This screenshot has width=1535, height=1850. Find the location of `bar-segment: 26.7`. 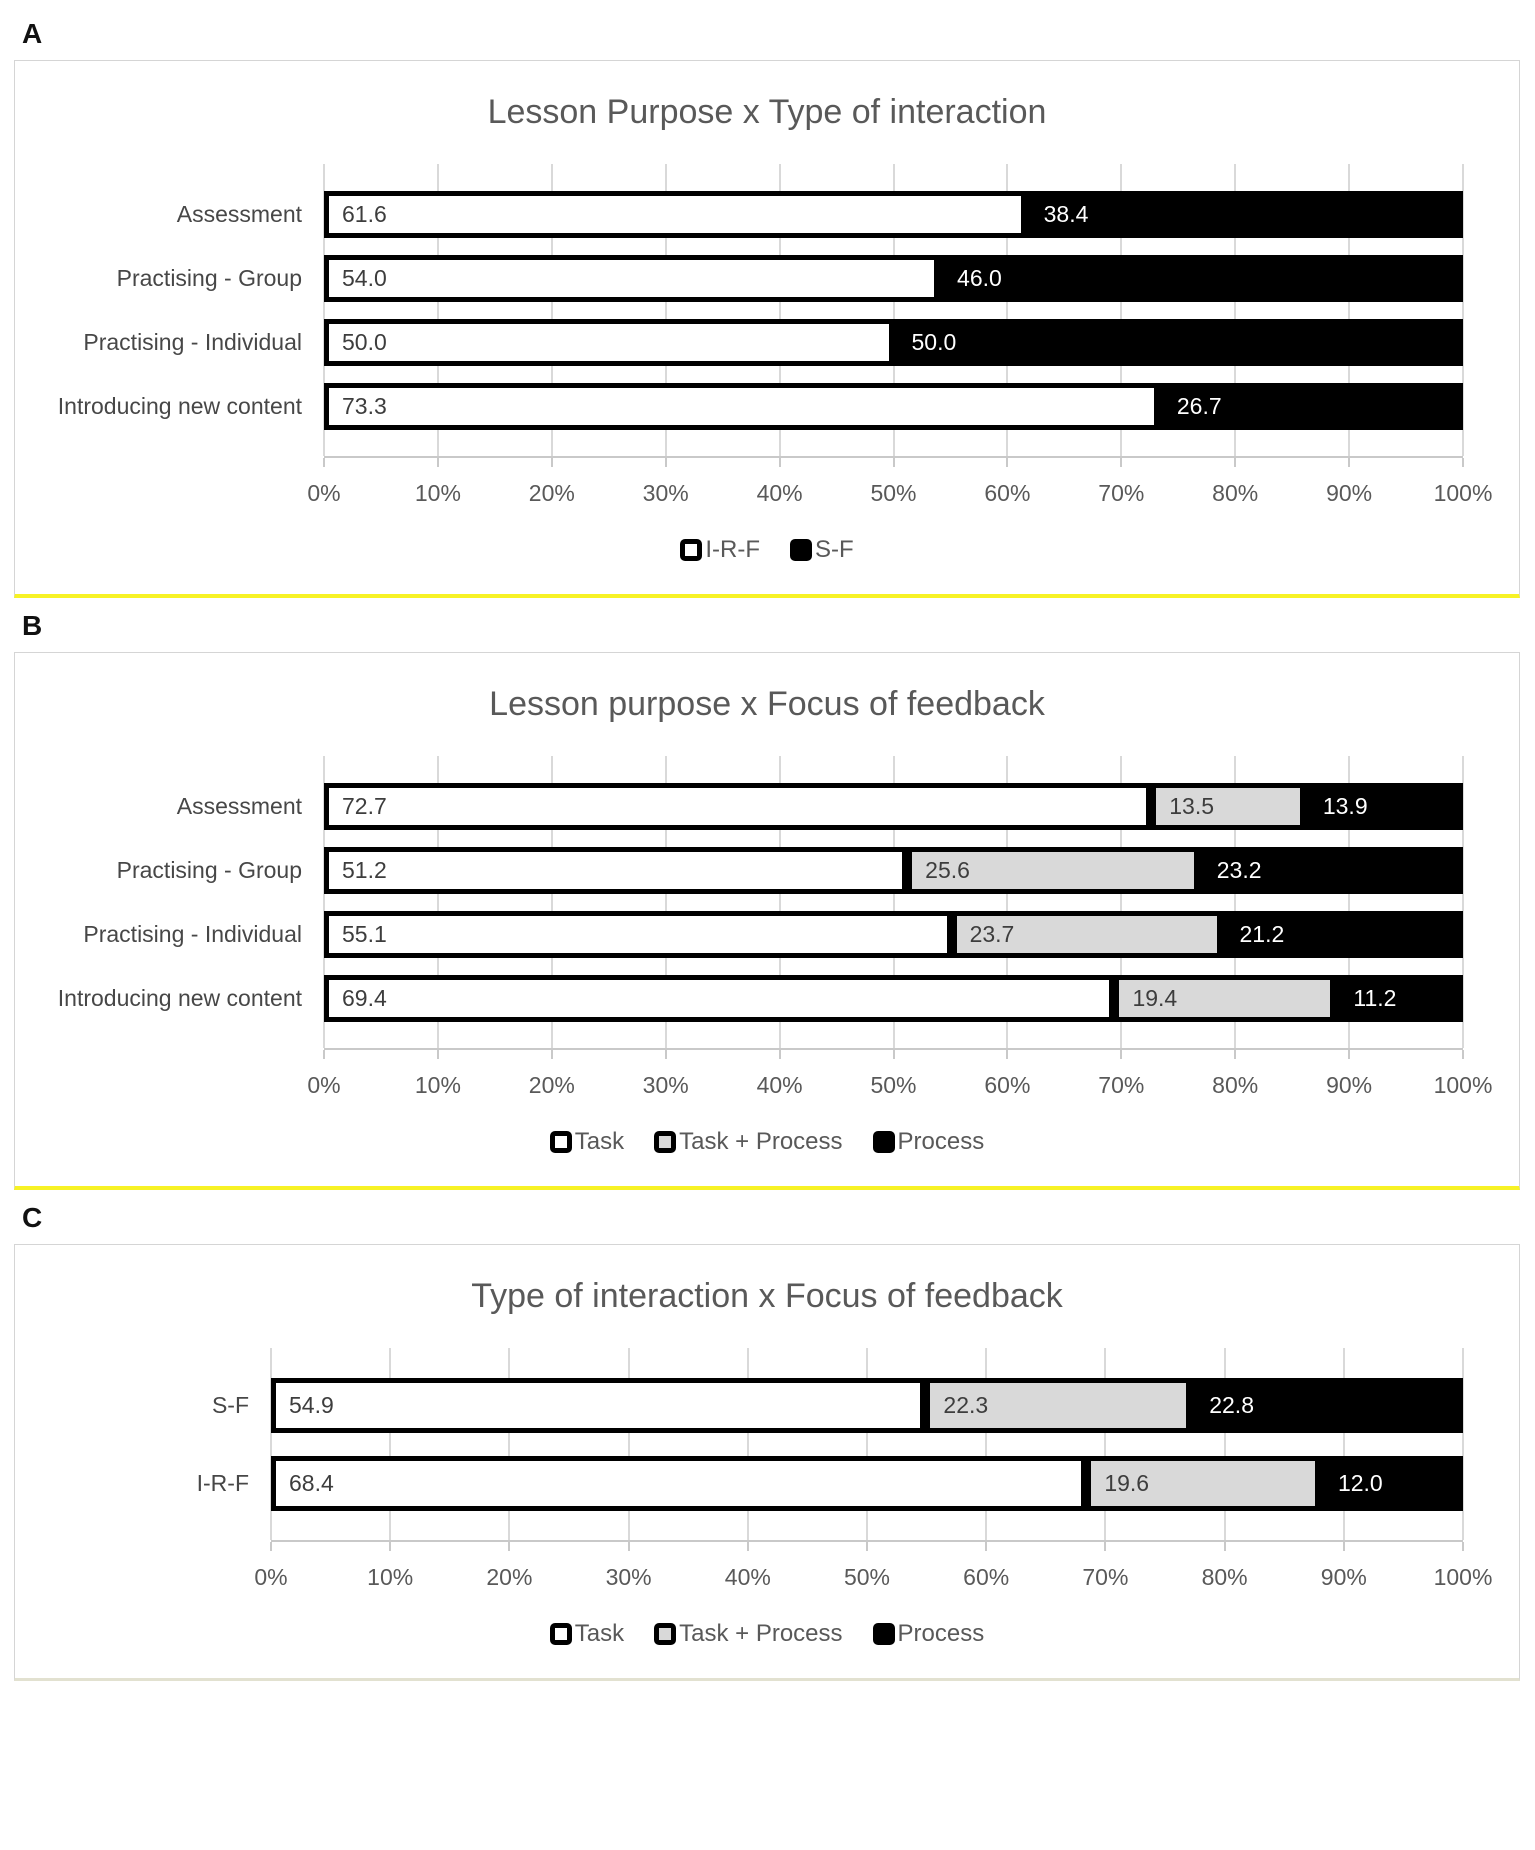

bar-segment: 26.7 is located at coordinates (1310, 406).